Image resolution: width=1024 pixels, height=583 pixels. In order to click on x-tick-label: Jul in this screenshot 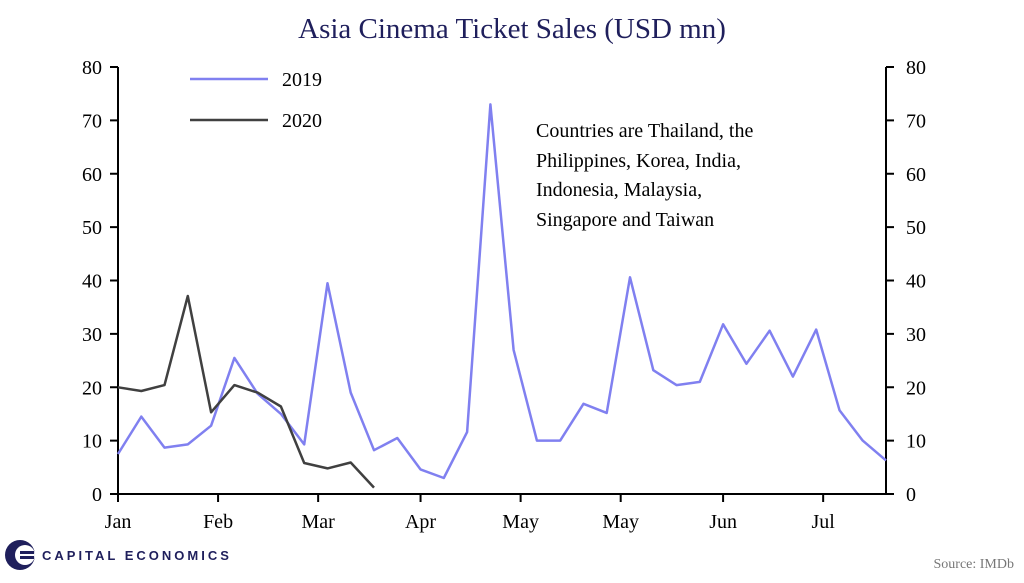, I will do `click(823, 522)`.